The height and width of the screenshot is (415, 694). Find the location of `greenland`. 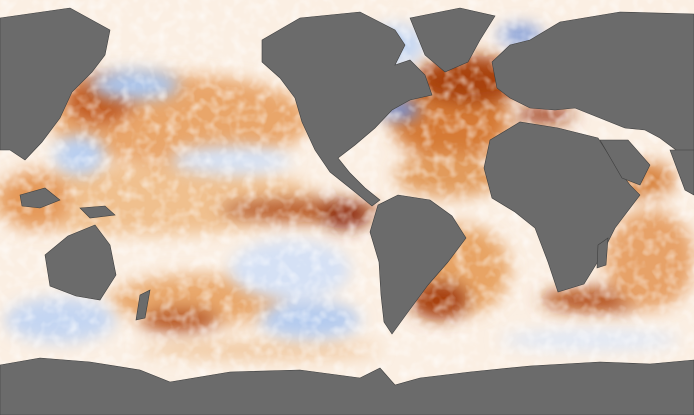

greenland is located at coordinates (452, 40).